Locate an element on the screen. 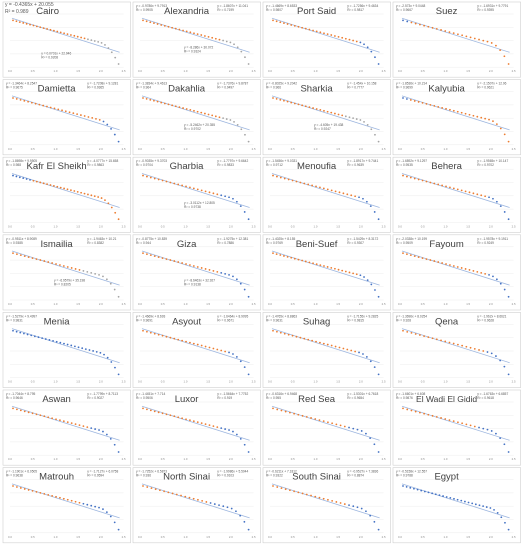 This screenshot has width=527, height=550. trendline-equation: y = -2.0338x + 10.199 is located at coordinates (411, 239).